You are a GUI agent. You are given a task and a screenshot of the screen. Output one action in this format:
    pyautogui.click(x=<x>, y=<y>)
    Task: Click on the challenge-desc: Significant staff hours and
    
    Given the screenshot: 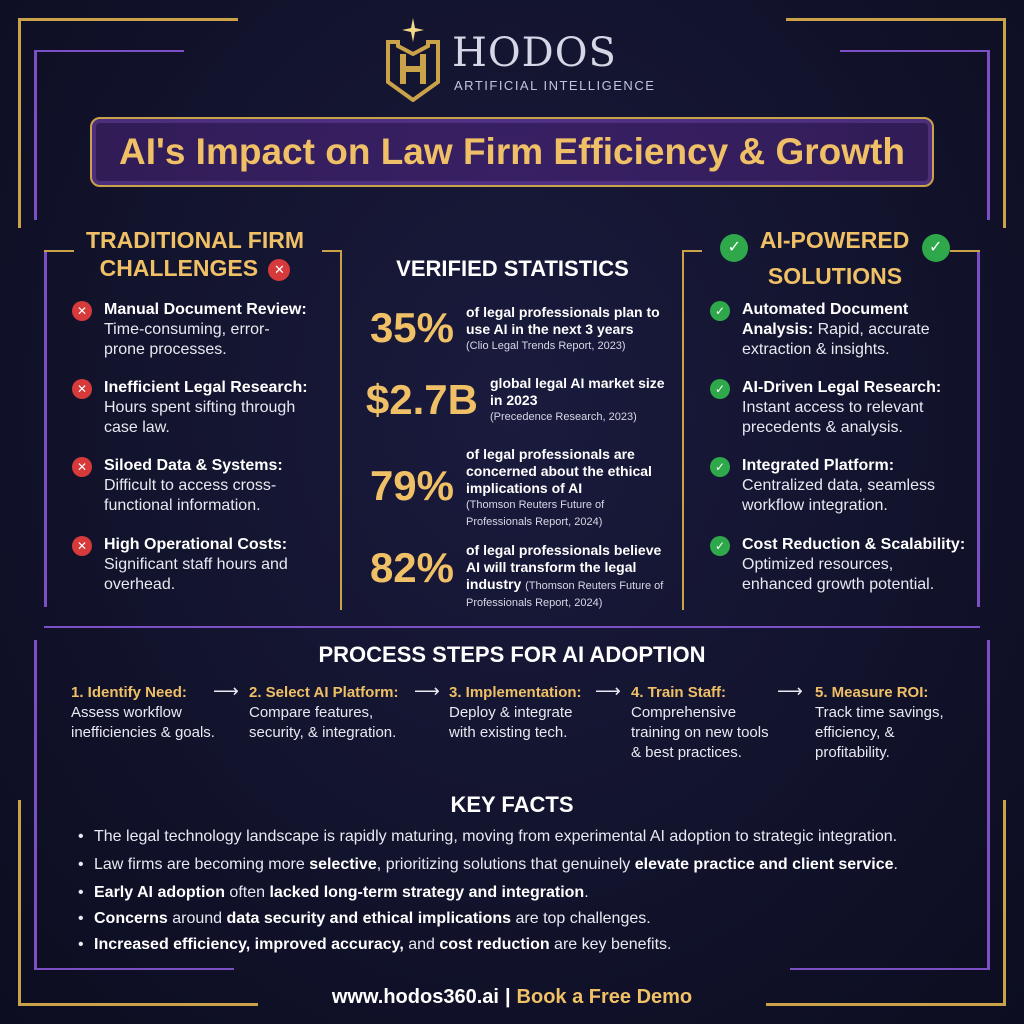 What is the action you would take?
    pyautogui.click(x=196, y=564)
    